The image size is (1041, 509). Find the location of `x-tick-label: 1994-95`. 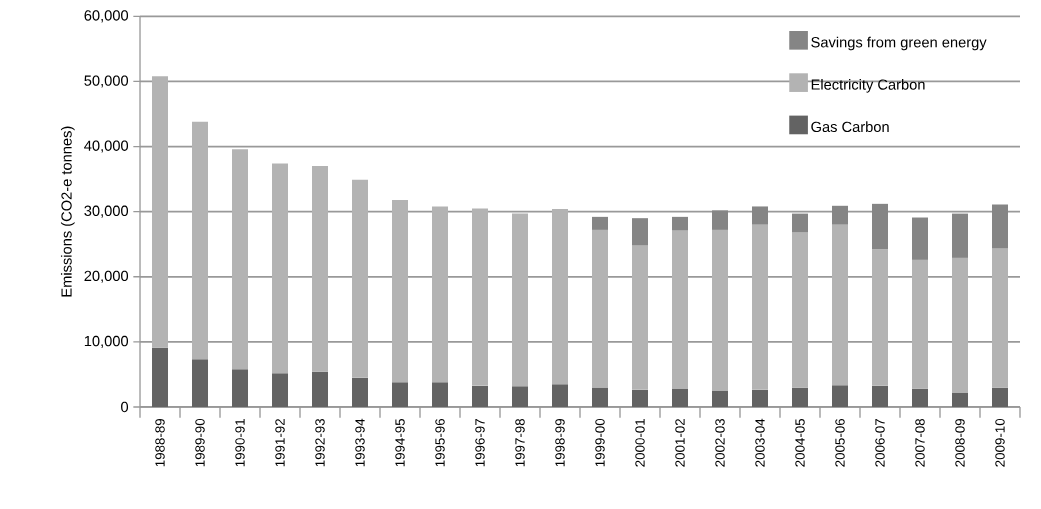

x-tick-label: 1994-95 is located at coordinates (400, 442).